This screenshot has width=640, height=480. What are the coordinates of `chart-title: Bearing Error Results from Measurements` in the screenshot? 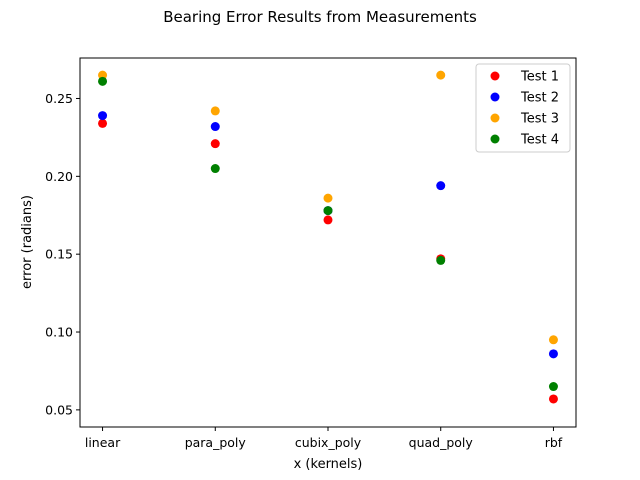 It's located at (320, 17).